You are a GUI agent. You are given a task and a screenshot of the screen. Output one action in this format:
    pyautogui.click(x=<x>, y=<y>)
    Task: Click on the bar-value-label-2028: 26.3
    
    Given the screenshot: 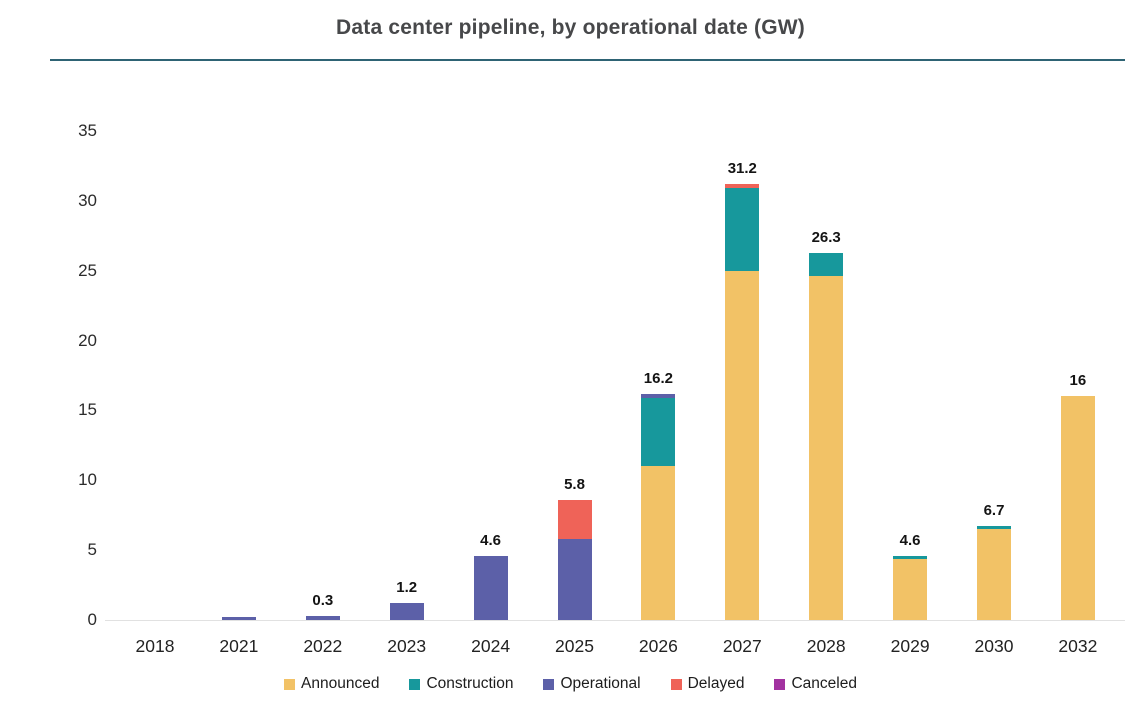 What is the action you would take?
    pyautogui.click(x=826, y=237)
    